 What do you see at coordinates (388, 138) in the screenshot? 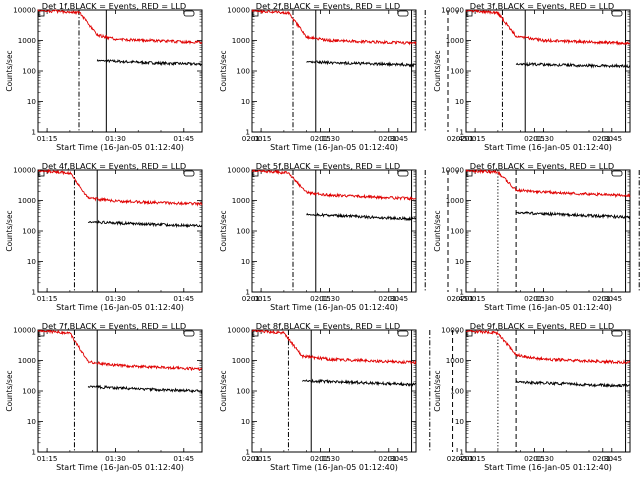
I see `x-tick-label: 02:30` at bounding box center [388, 138].